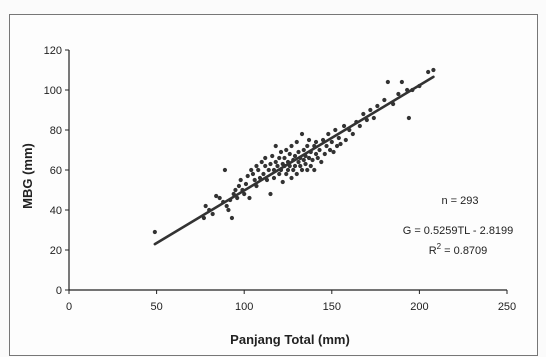 The image size is (546, 357). I want to click on n-annotation: n = 293, so click(459, 201).